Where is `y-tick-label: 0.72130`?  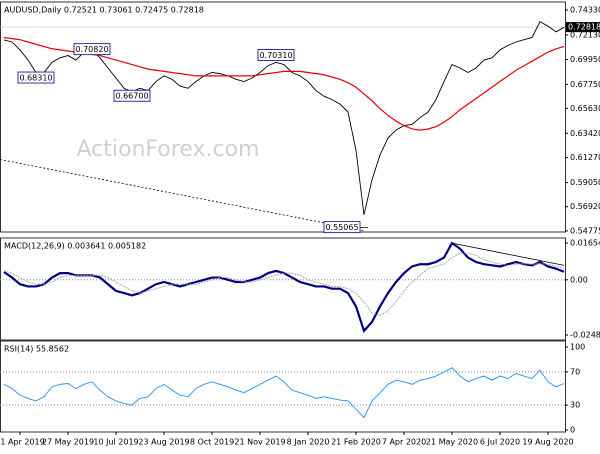 y-tick-label: 0.72130 is located at coordinates (585, 34).